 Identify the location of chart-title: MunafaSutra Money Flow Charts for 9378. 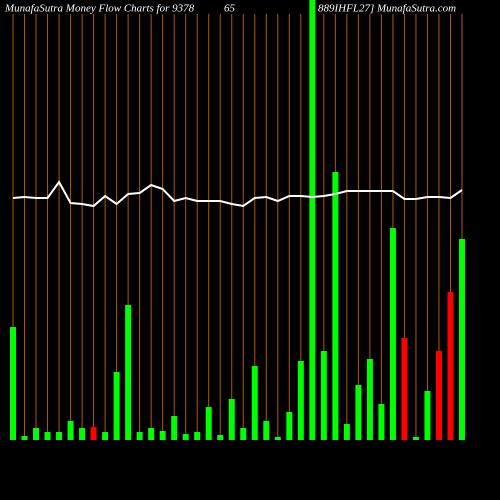
(99, 9).